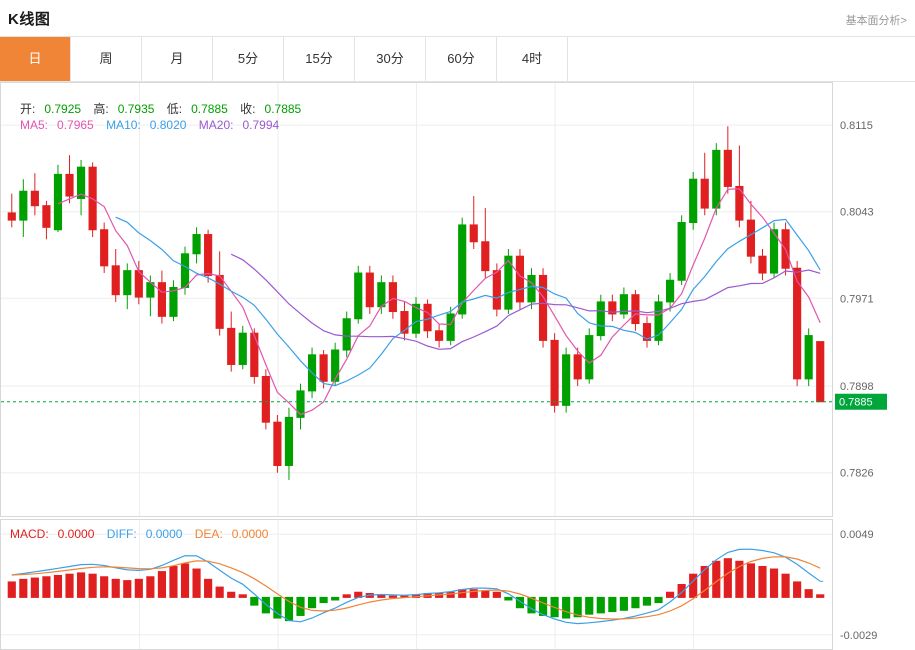 The image size is (915, 650). What do you see at coordinates (143, 534) in the screenshot?
I see `macd-legend: MACD: 0.0000 DIFF: 0.0000 DEA: 0.0000` at bounding box center [143, 534].